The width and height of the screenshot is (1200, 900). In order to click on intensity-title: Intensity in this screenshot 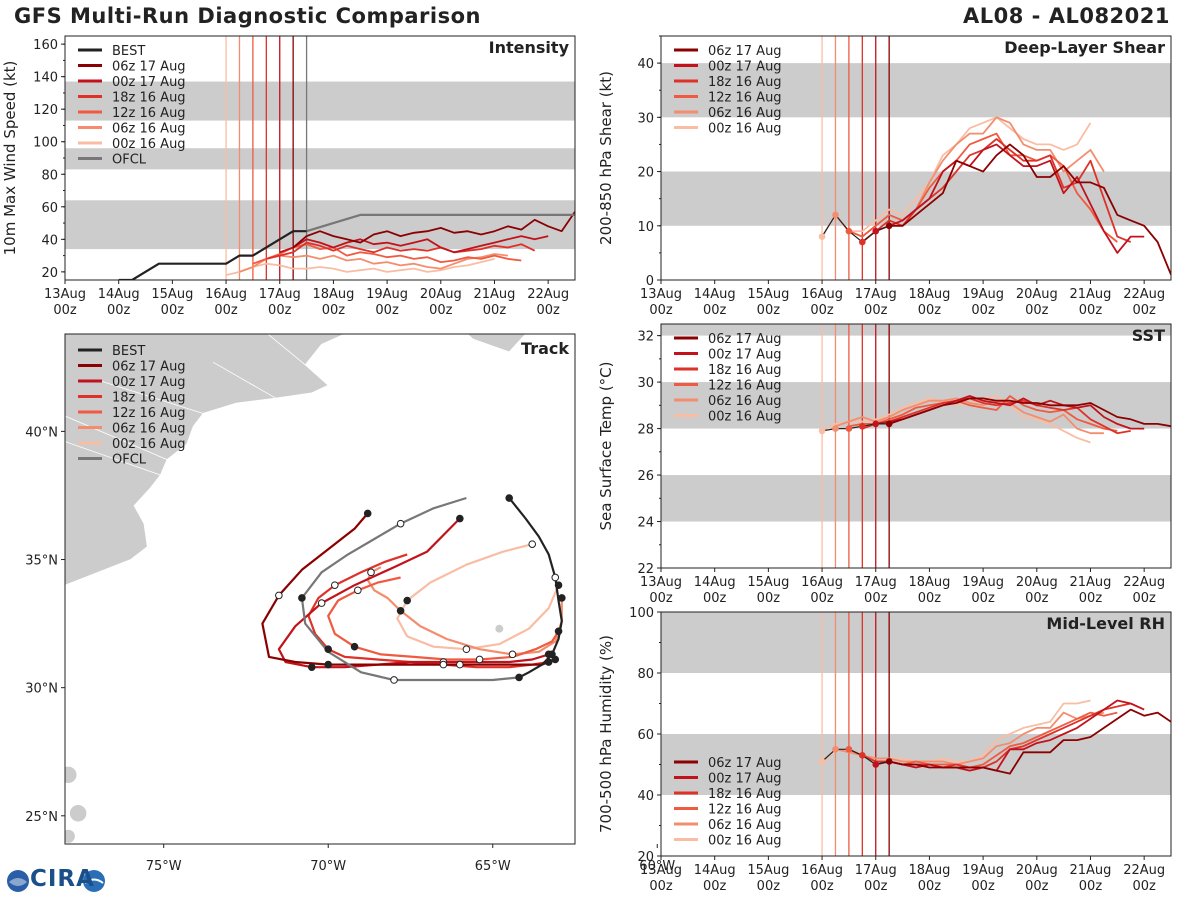, I will do `click(529, 47)`.